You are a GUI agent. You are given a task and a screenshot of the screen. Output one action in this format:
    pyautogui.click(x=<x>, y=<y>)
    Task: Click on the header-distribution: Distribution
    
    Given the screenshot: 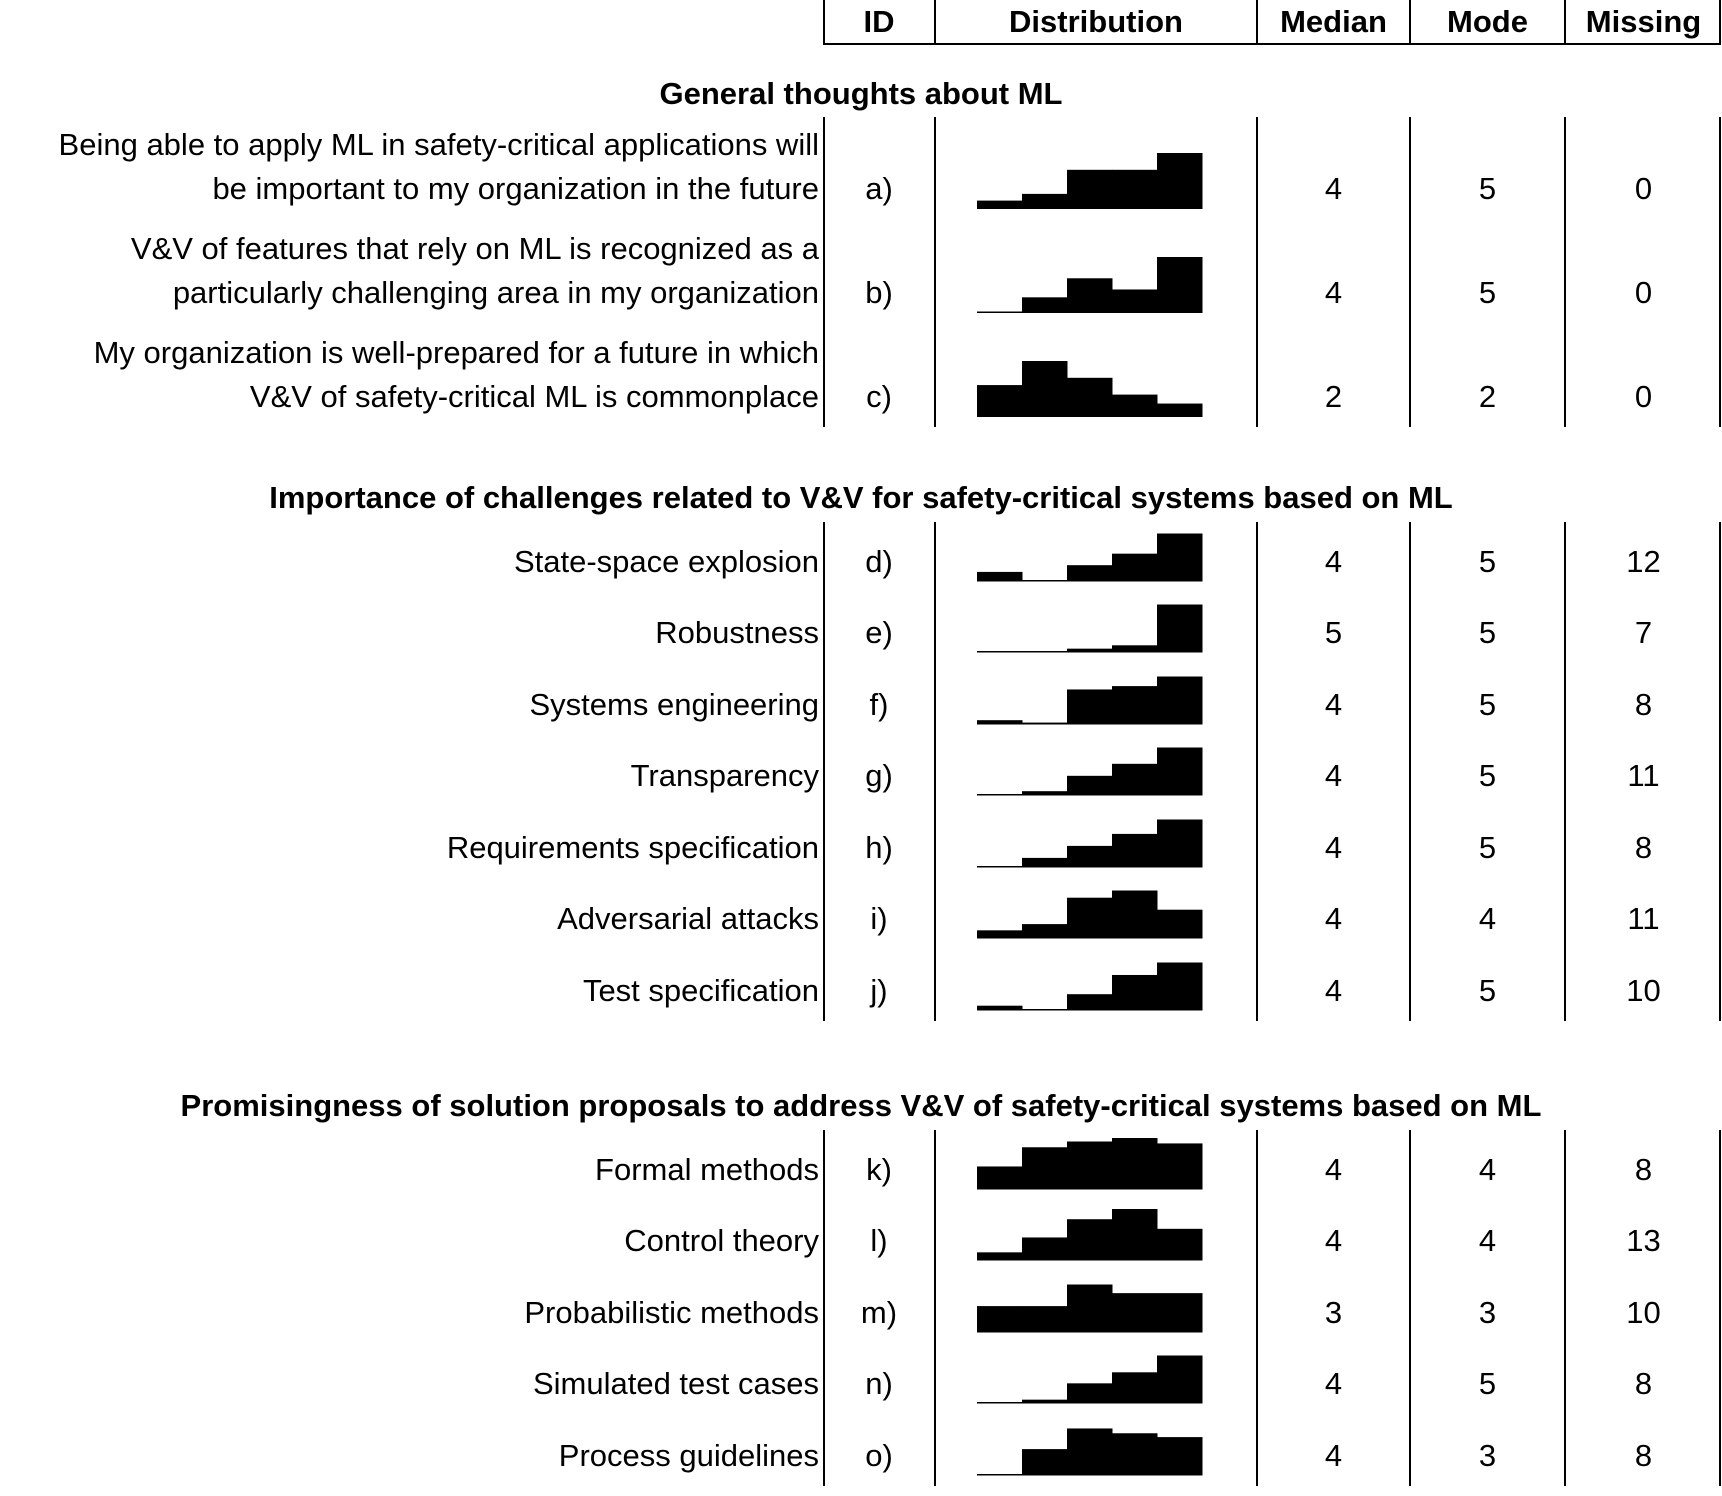 What is the action you would take?
    pyautogui.click(x=1096, y=21)
    